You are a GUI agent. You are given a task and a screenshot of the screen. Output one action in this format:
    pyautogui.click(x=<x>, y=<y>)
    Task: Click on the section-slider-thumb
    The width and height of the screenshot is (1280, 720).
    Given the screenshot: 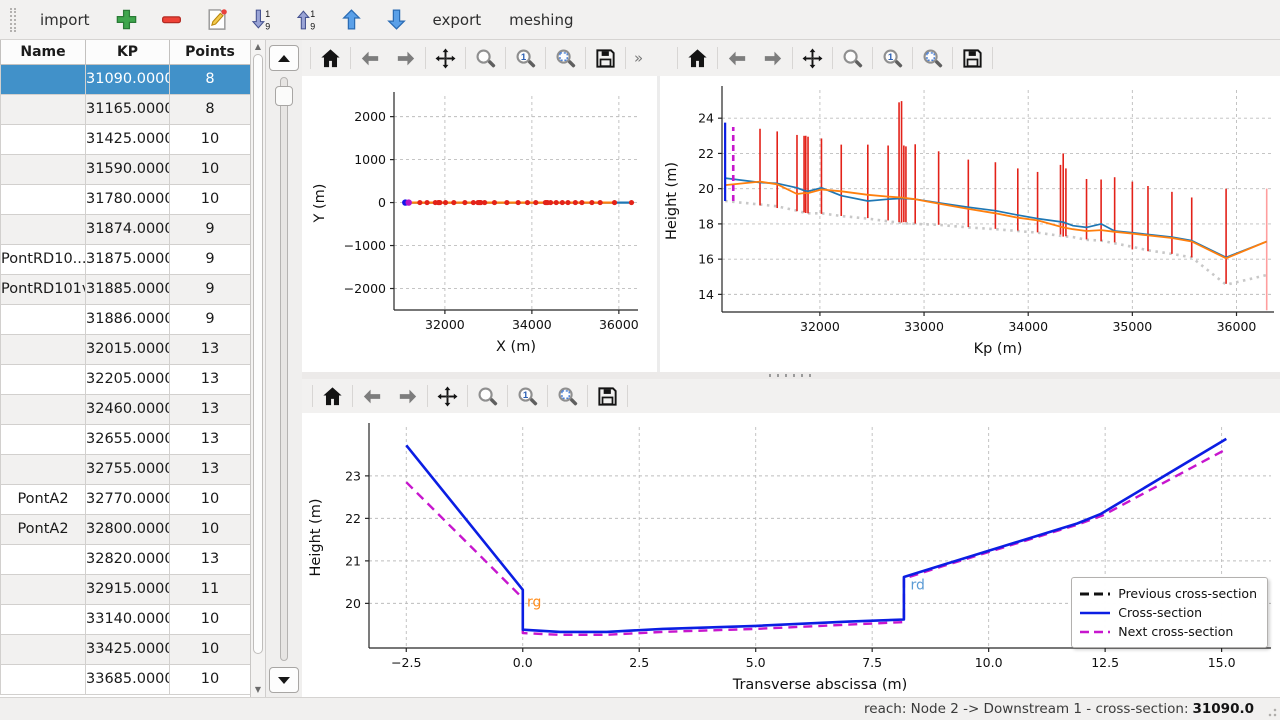 What is the action you would take?
    pyautogui.click(x=284, y=96)
    